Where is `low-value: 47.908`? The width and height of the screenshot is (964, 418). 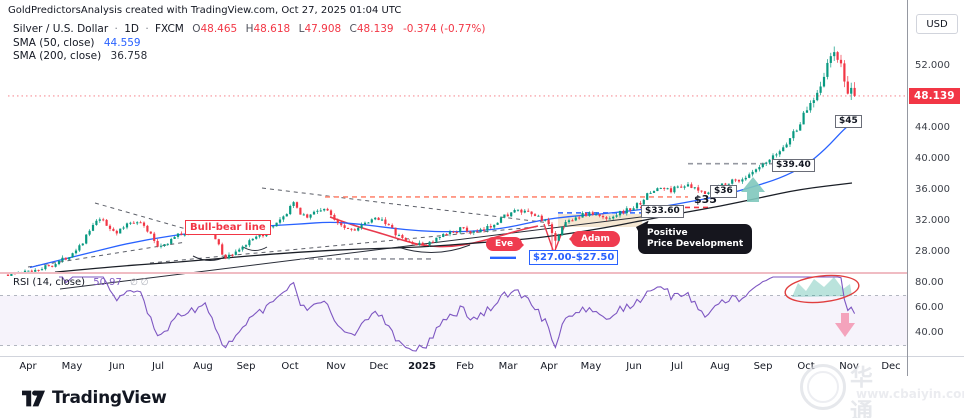 low-value: 47.908 is located at coordinates (323, 29).